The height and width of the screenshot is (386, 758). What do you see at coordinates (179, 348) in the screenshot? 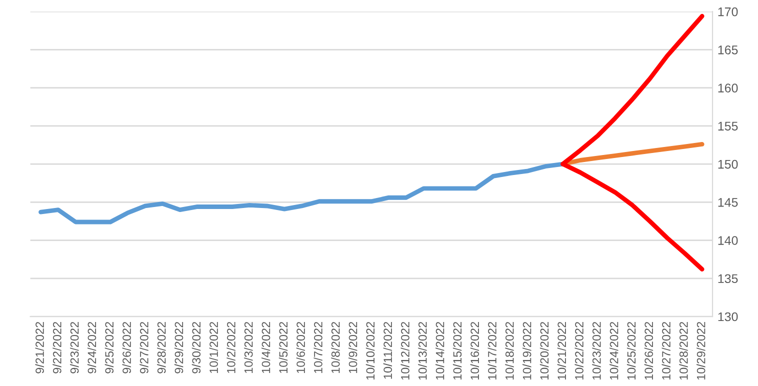
I see `x-tick-label: 9/29/2022` at bounding box center [179, 348].